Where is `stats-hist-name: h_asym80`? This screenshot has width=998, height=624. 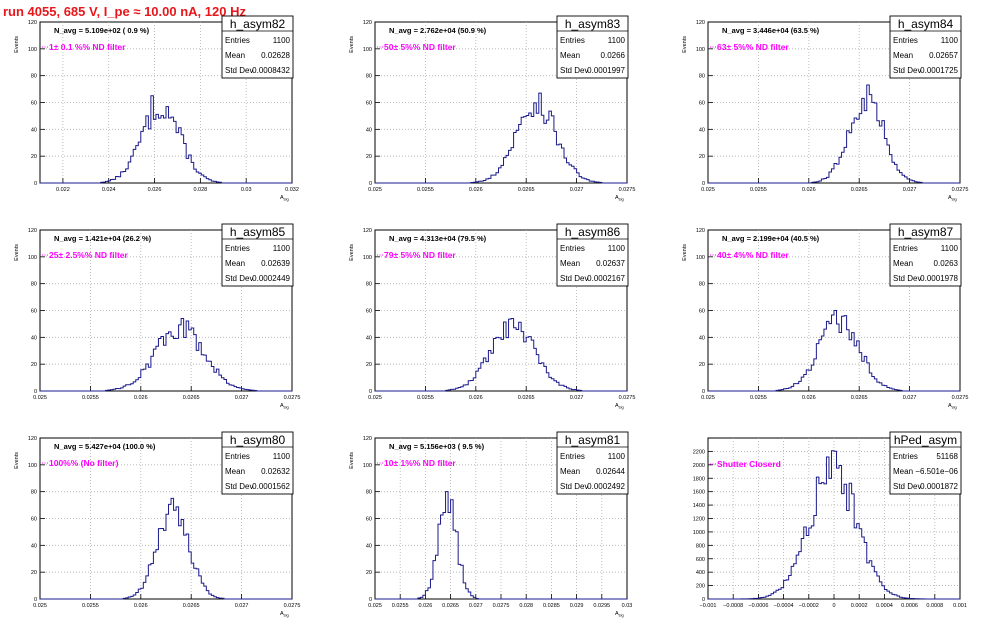 stats-hist-name: h_asym80 is located at coordinates (258, 440).